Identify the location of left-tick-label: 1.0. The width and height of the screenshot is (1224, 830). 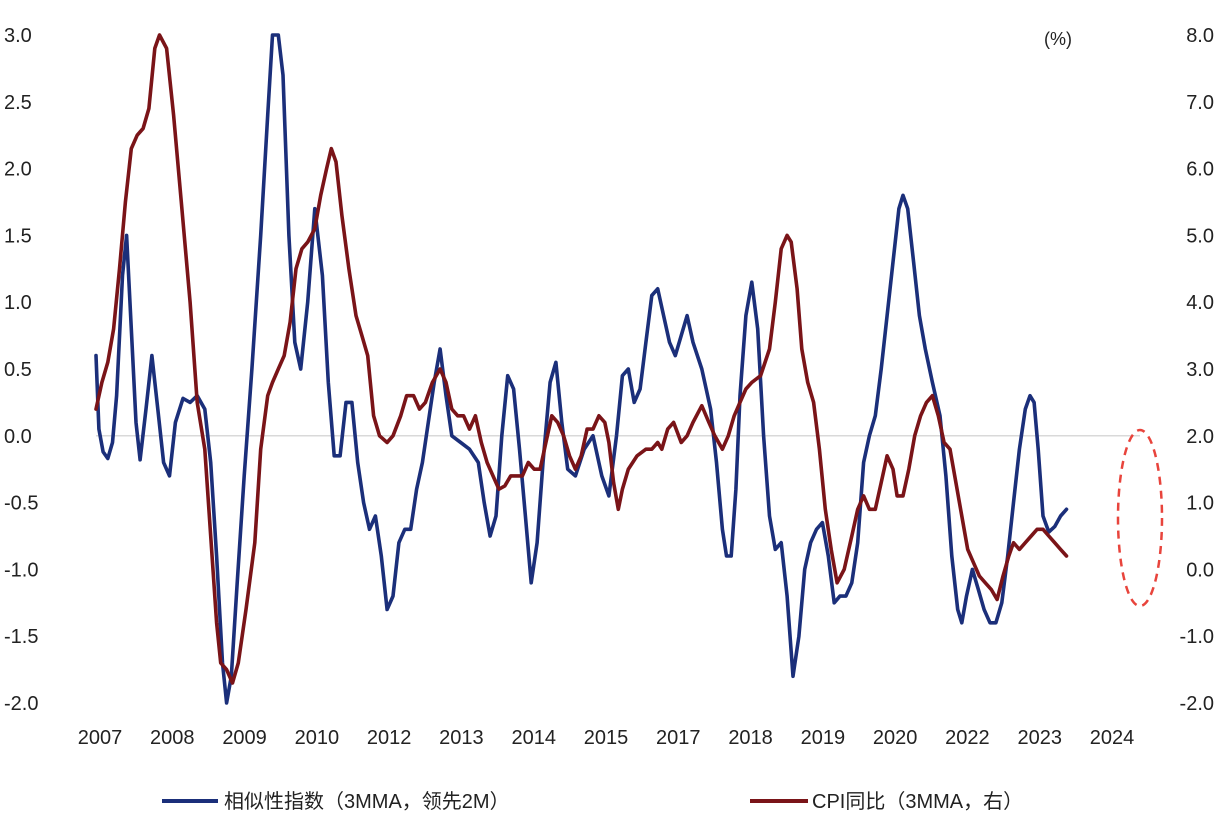
(18, 303).